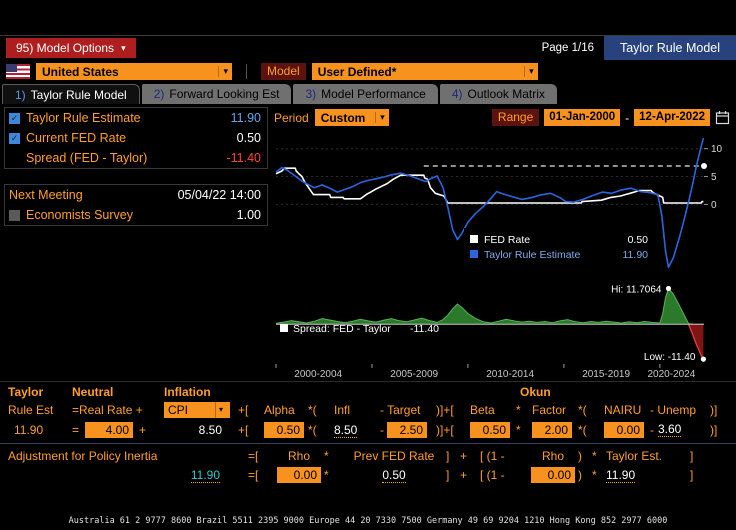  I want to click on period-dropdown: Custom ▾, so click(351, 117).